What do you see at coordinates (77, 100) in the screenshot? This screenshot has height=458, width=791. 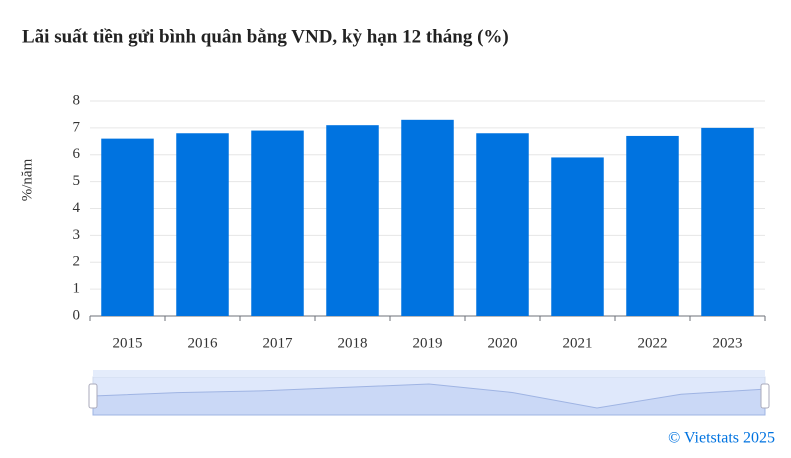 I see `y-tick-label: 8` at bounding box center [77, 100].